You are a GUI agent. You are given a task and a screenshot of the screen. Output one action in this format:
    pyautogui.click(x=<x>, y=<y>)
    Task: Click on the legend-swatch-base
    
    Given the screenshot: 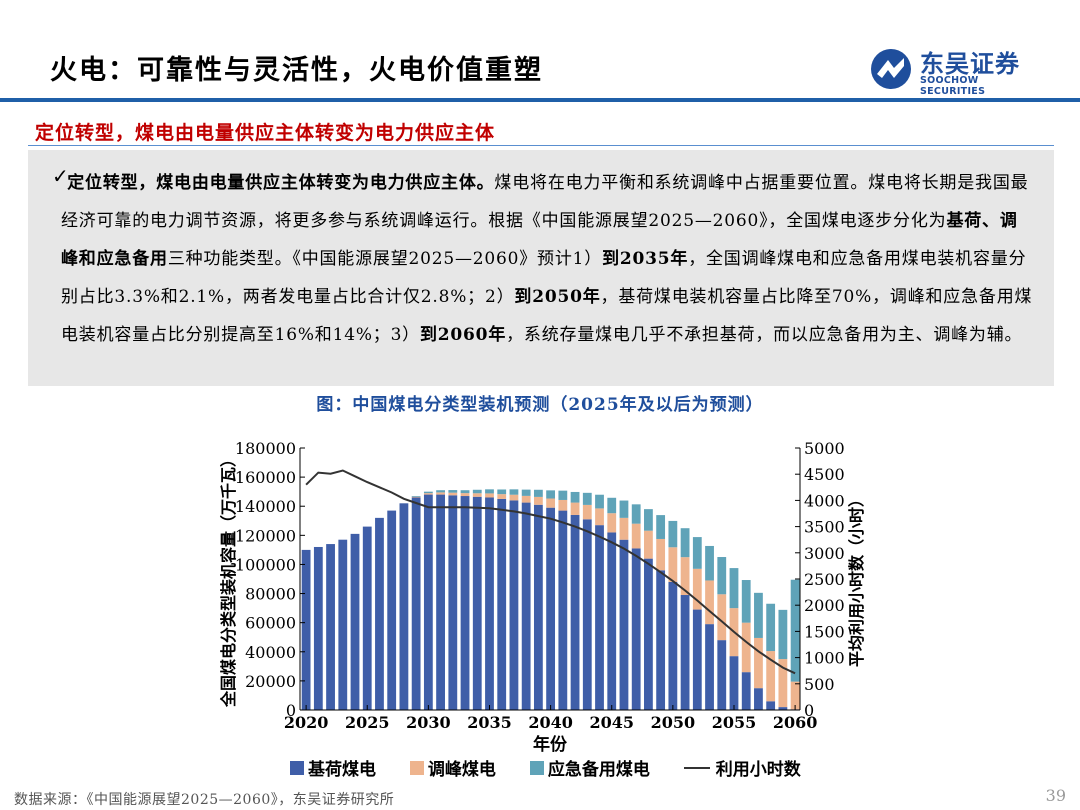 What is the action you would take?
    pyautogui.click(x=297, y=767)
    